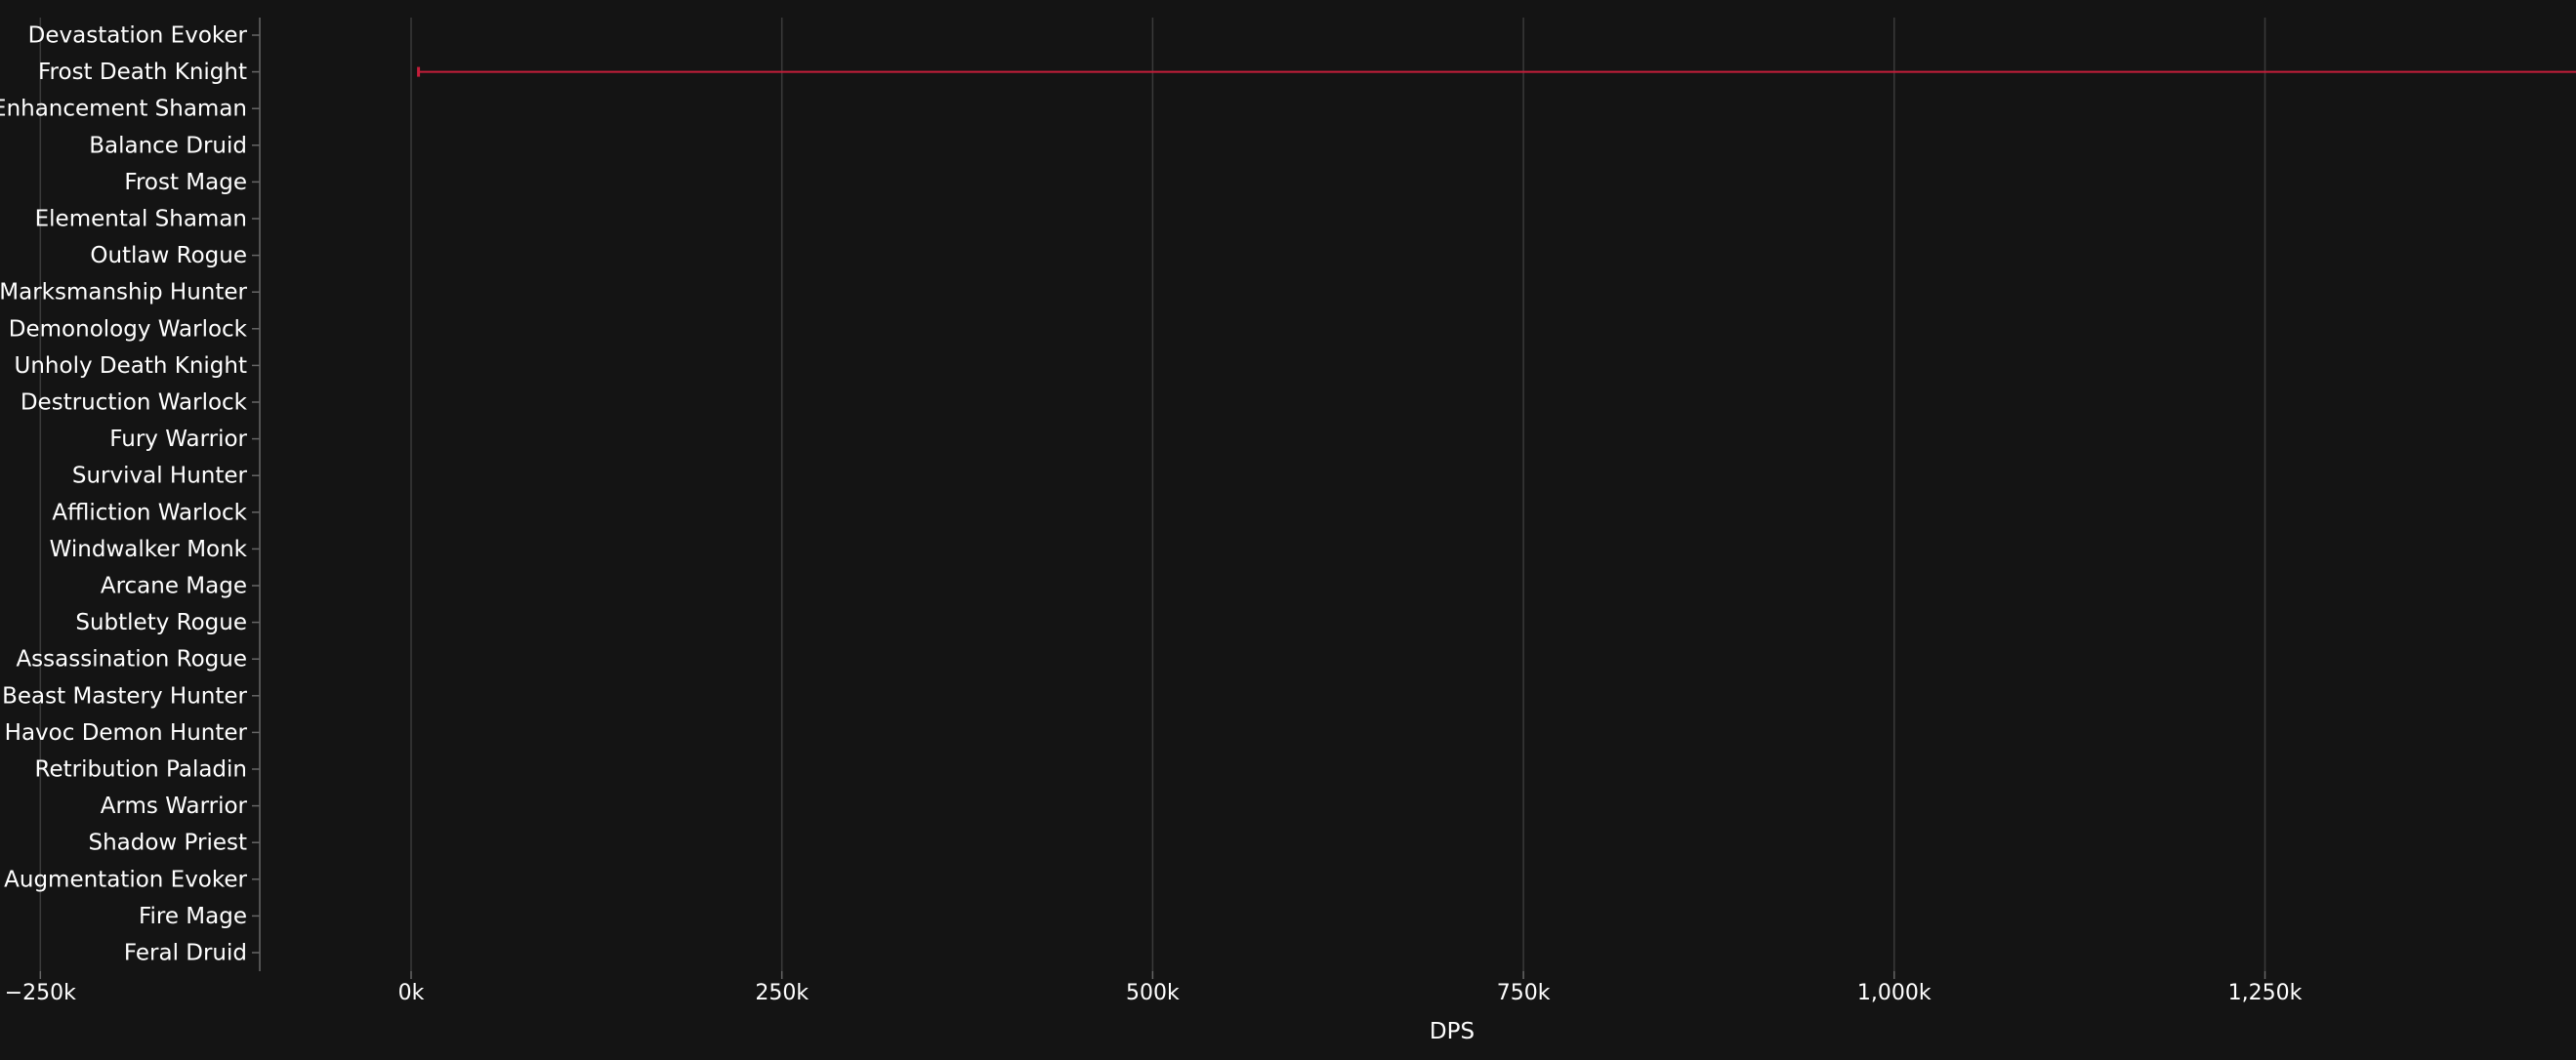 Image resolution: width=2576 pixels, height=1060 pixels. What do you see at coordinates (1453, 1031) in the screenshot?
I see `x-axis-title: DPS` at bounding box center [1453, 1031].